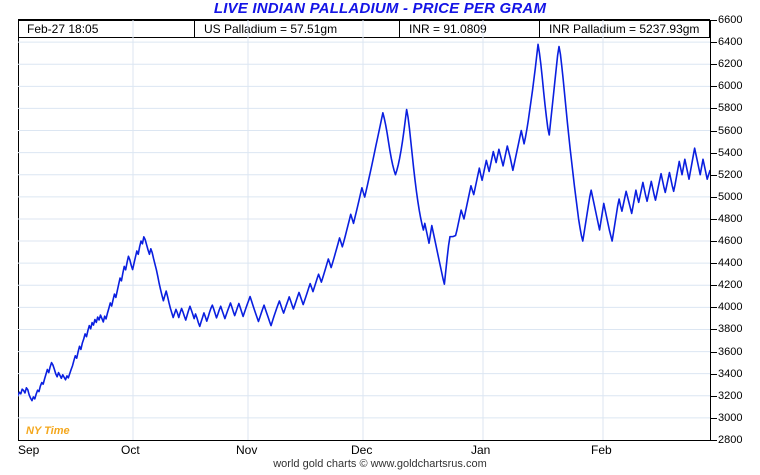  I want to click on y-axis-label: 4600, so click(730, 241).